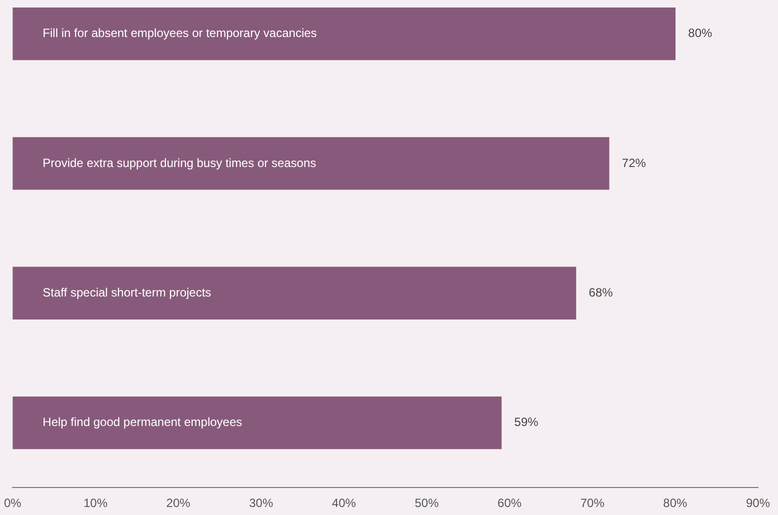 The width and height of the screenshot is (778, 515). What do you see at coordinates (142, 422) in the screenshot?
I see `y-tick-label: Help find good permanent employees` at bounding box center [142, 422].